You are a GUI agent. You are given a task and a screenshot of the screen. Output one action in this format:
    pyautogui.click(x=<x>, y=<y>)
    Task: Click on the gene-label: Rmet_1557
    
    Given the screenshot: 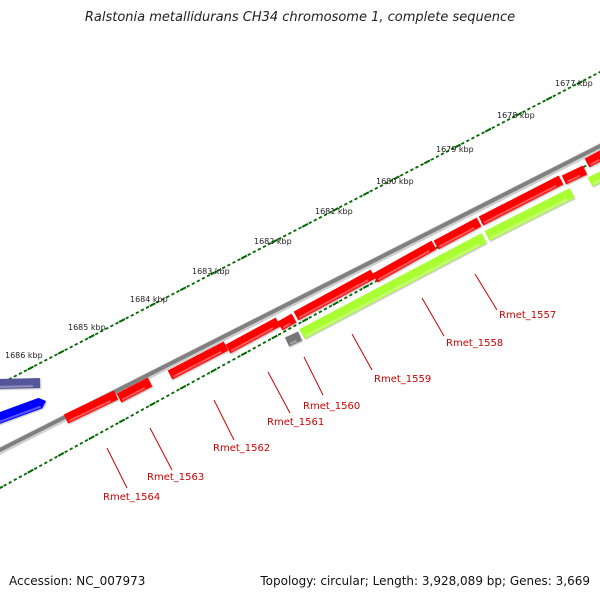 What is the action you would take?
    pyautogui.click(x=527, y=315)
    